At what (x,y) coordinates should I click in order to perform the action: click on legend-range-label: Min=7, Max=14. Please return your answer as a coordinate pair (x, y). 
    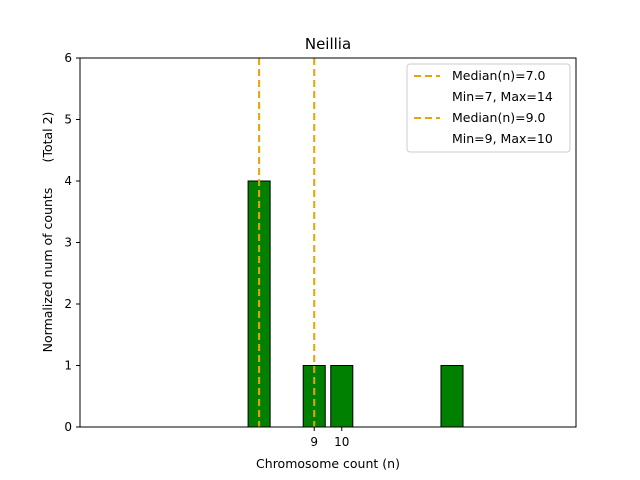
    Looking at the image, I should click on (502, 96).